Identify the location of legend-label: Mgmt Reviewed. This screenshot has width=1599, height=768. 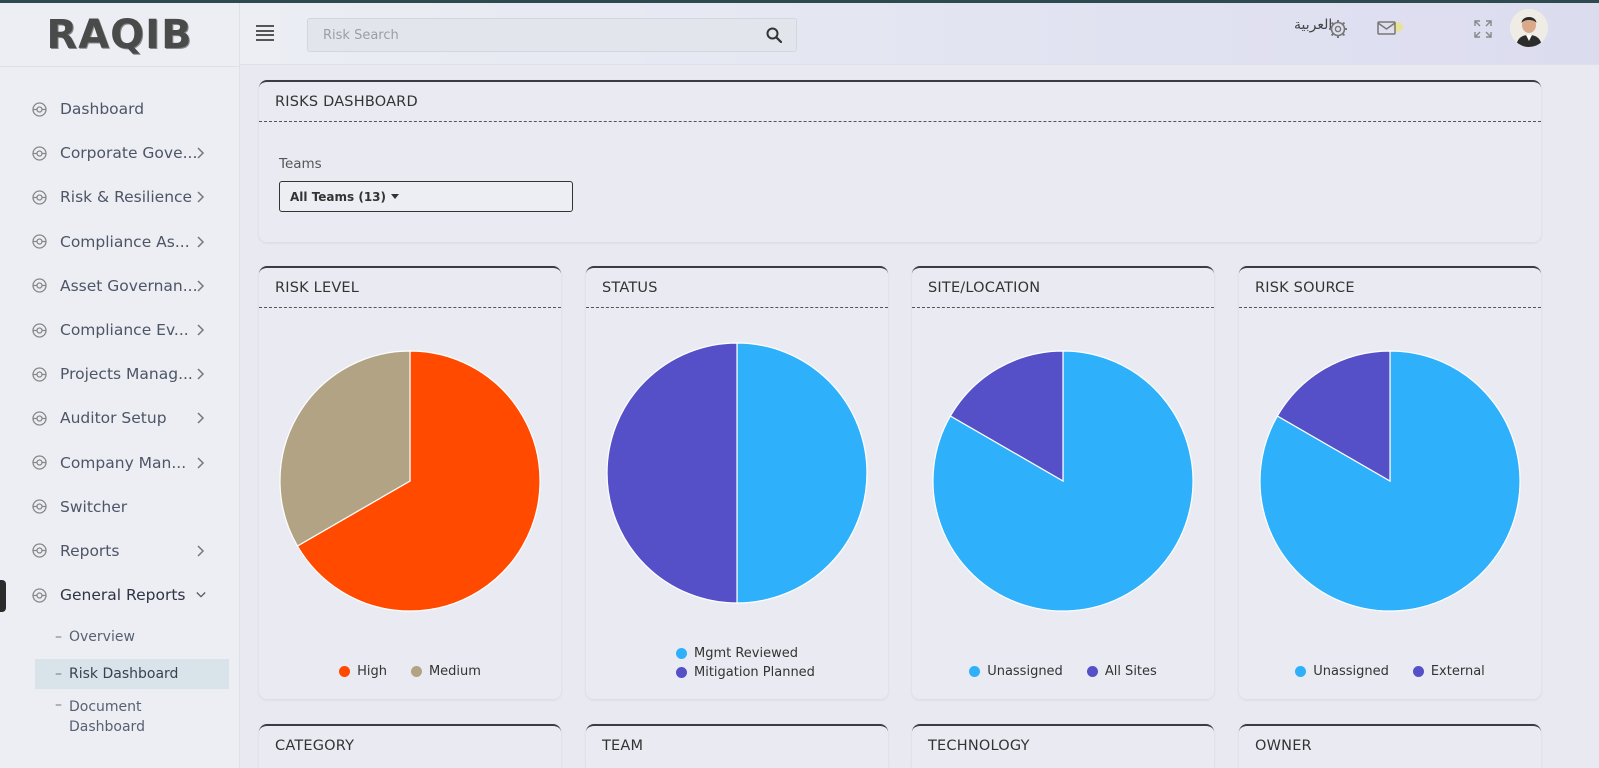
(746, 653).